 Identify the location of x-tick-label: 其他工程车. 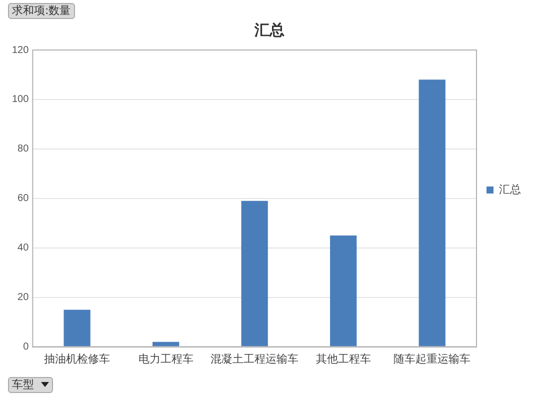
(343, 359).